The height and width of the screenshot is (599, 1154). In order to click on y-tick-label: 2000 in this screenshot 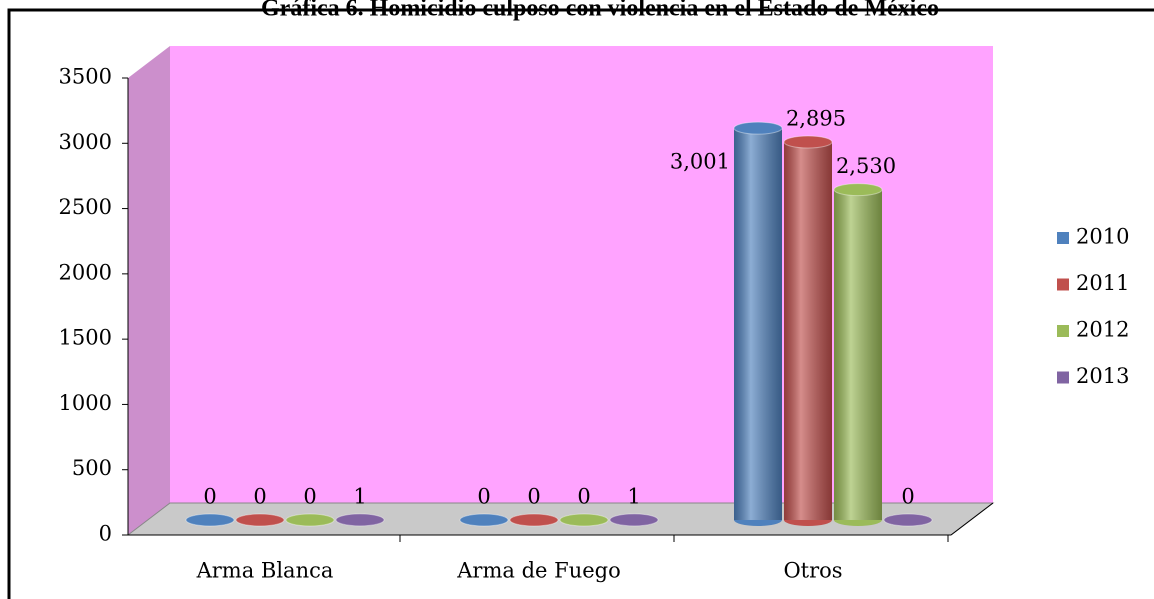, I will do `click(85, 272)`.